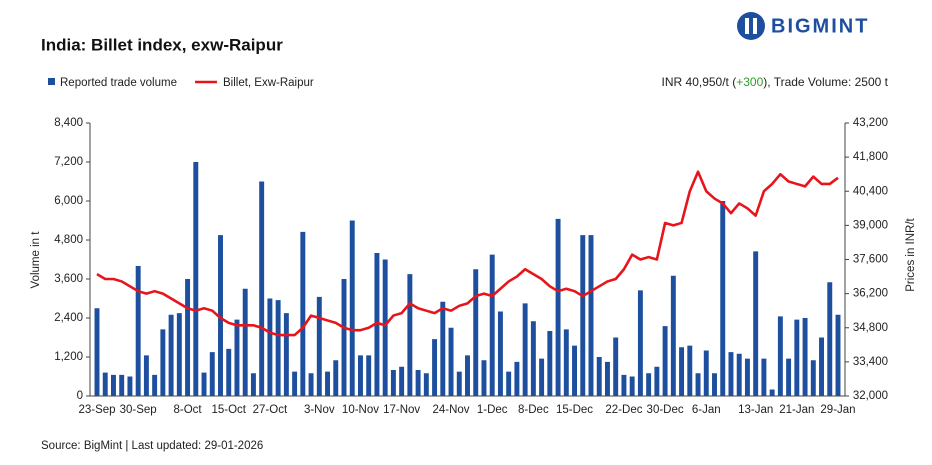 This screenshot has height=465, width=932. I want to click on y2-tick-label: 34,800, so click(870, 328).